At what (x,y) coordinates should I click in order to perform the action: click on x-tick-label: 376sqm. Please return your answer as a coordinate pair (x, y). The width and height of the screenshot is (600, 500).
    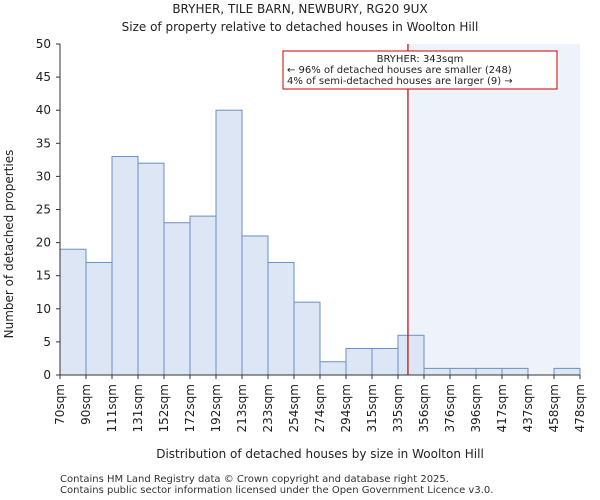
    Looking at the image, I should click on (450, 408).